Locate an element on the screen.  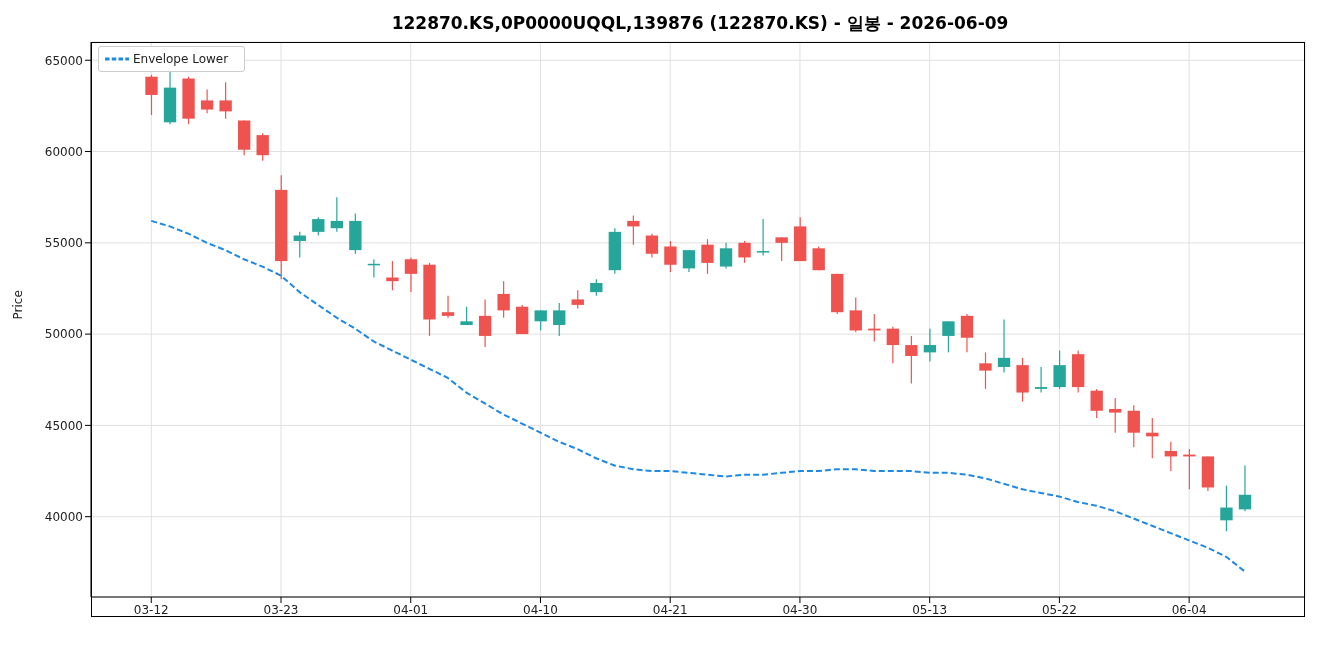
legend-label: Envelope Lower is located at coordinates (181, 58).